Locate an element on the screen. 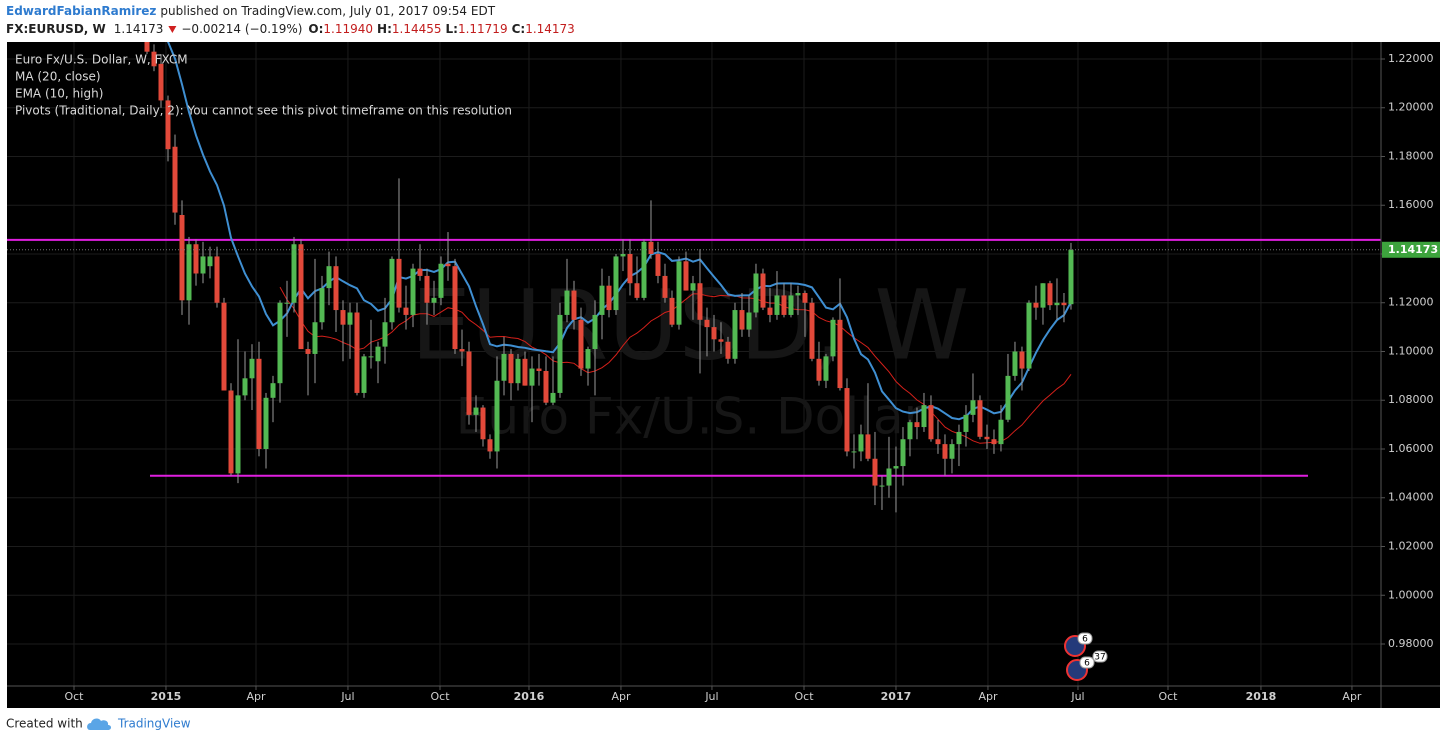  y-tick-label: 1.00000 is located at coordinates (1411, 594).